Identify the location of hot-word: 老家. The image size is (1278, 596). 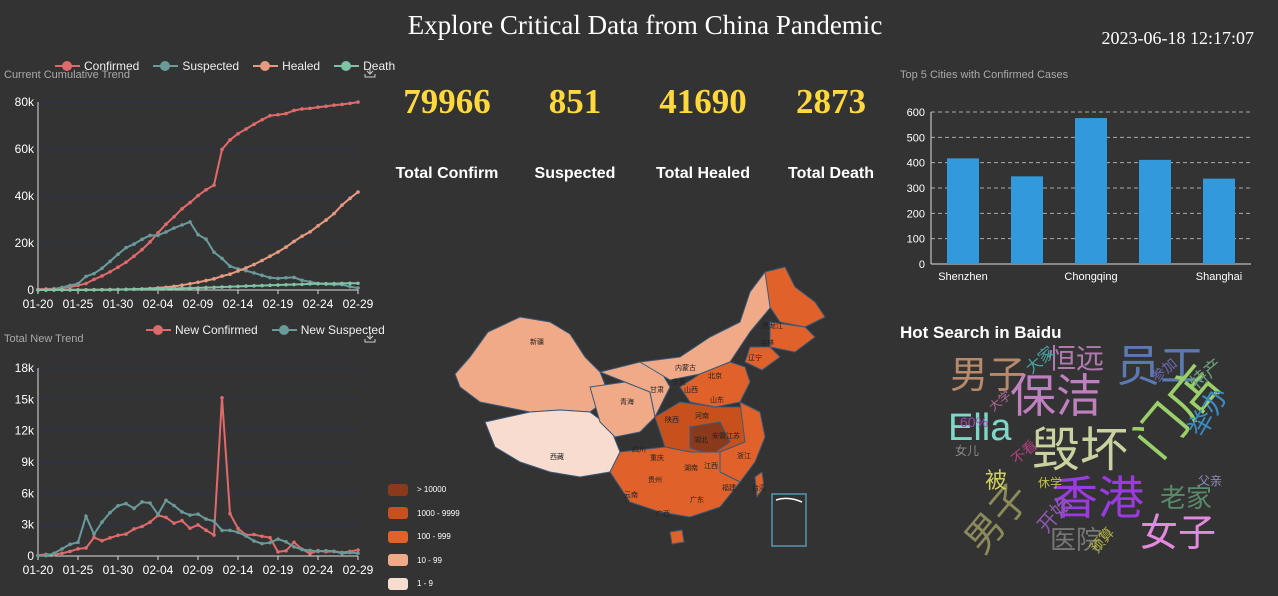
(1186, 498).